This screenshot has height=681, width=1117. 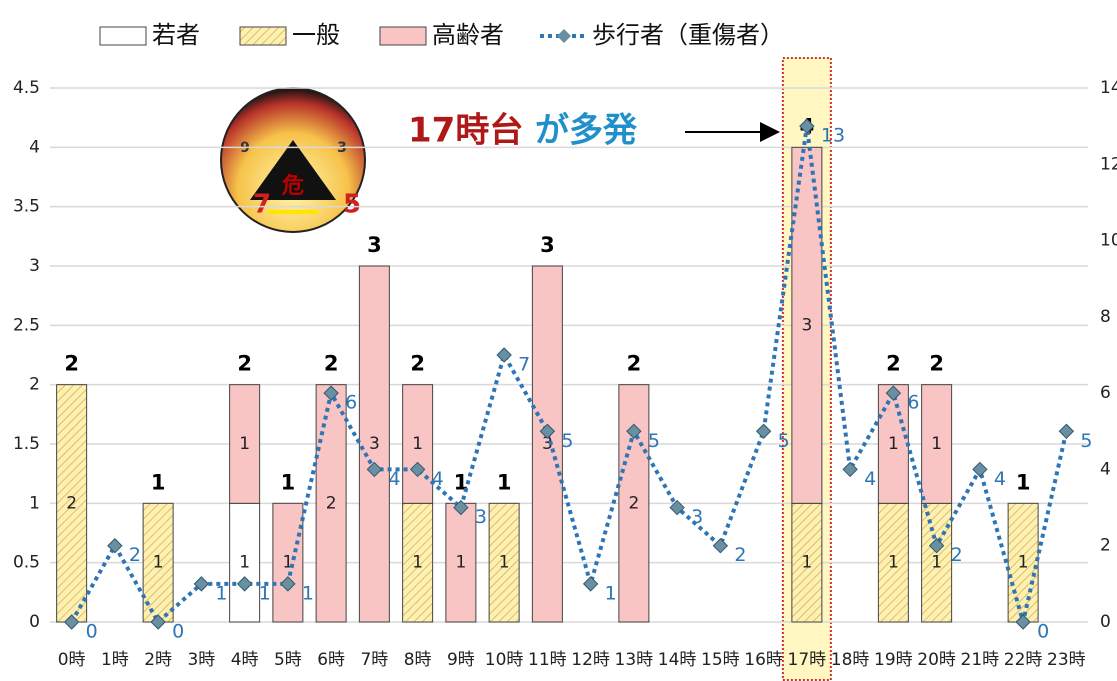 I want to click on line-label: 13, so click(x=833, y=136).